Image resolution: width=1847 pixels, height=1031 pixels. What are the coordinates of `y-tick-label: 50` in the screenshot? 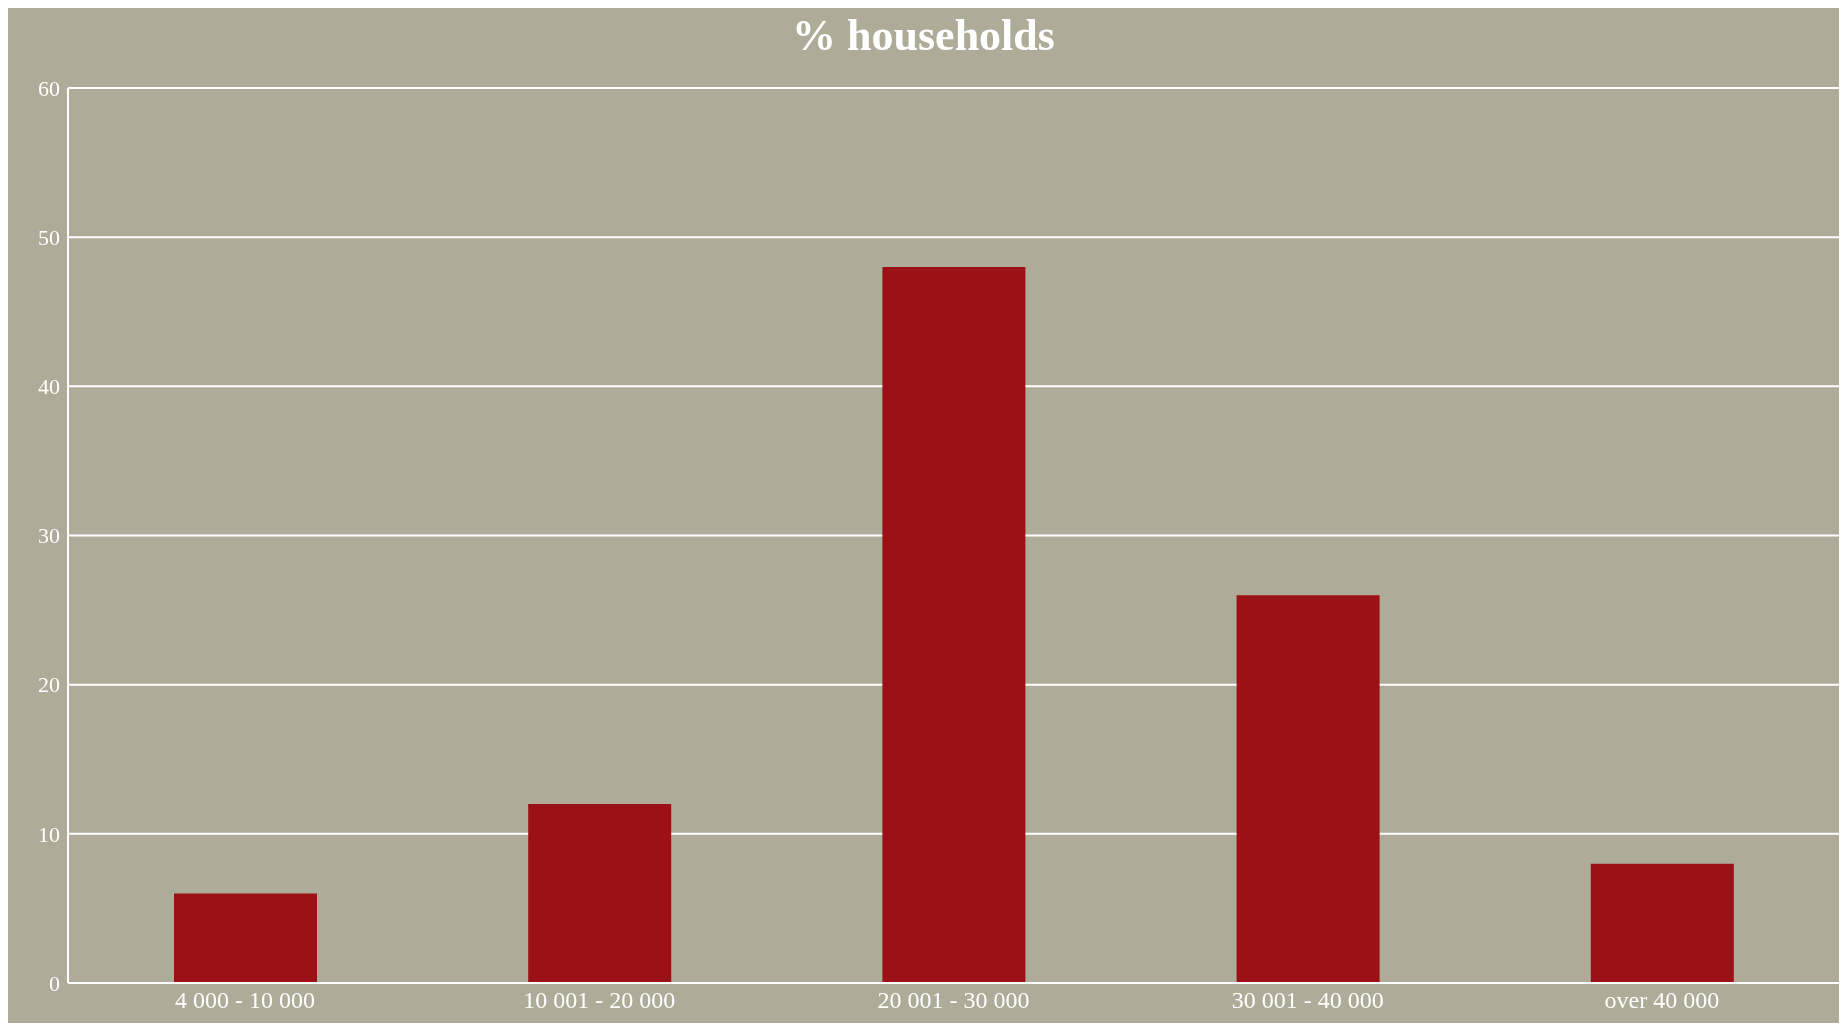 It's located at (49, 237).